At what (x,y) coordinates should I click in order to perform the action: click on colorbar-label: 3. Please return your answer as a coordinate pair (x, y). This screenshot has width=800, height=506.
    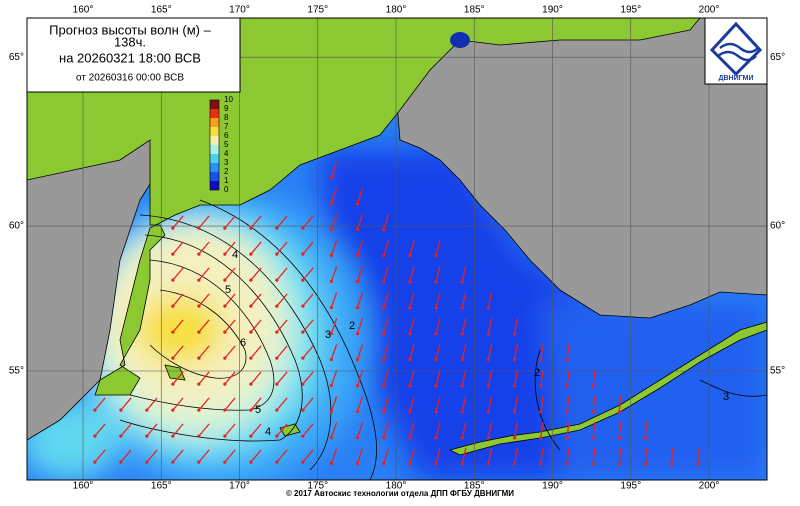
    Looking at the image, I should click on (226, 162).